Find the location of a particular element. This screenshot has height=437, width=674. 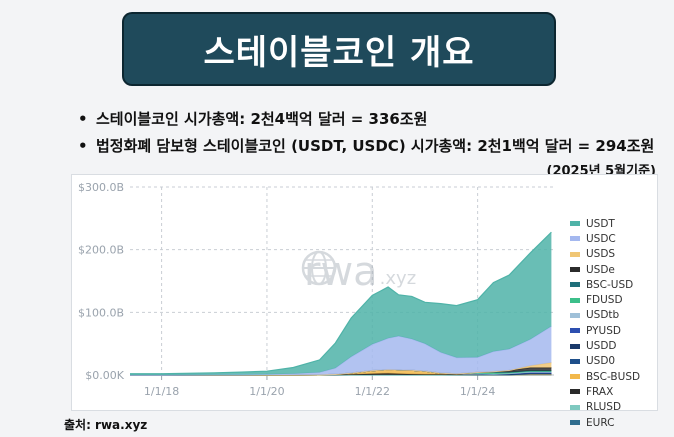

legend-label: USDS is located at coordinates (601, 254).